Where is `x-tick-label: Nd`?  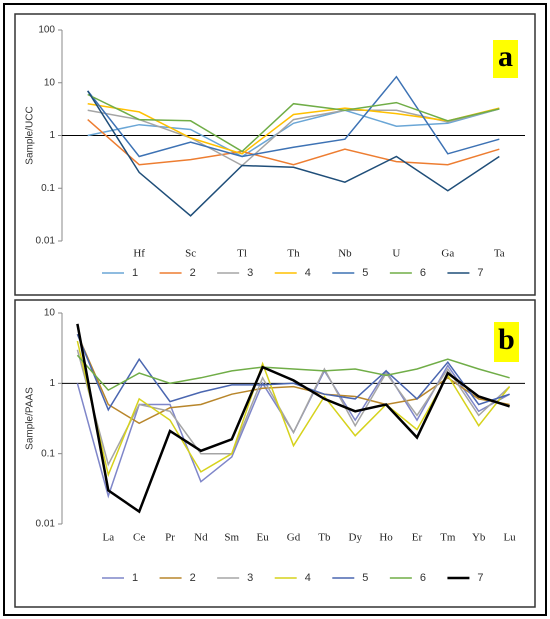 x-tick-label: Nd is located at coordinates (201, 538).